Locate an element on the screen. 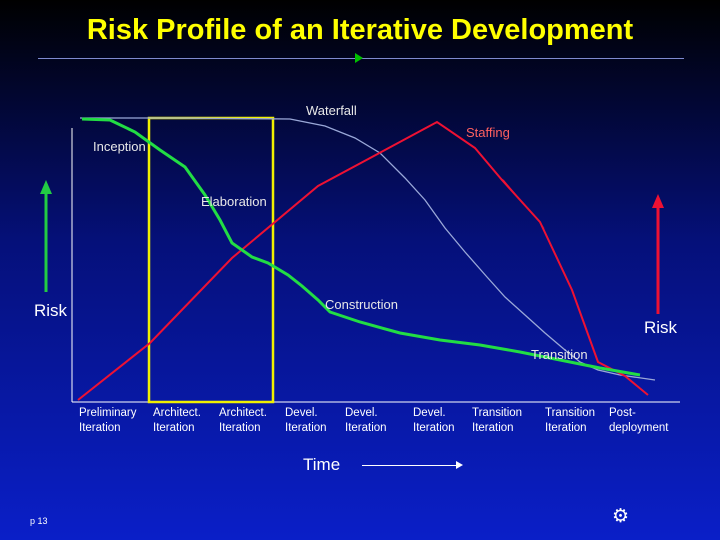 This screenshot has width=720, height=540. gear-icon: ⚙ is located at coordinates (621, 516).